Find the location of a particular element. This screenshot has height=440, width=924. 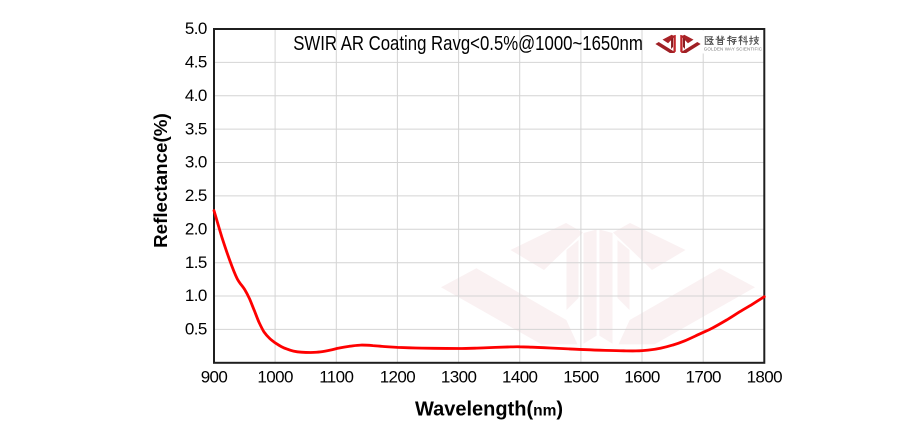

svg-text: Wavelength(nm) is located at coordinates (489, 409).